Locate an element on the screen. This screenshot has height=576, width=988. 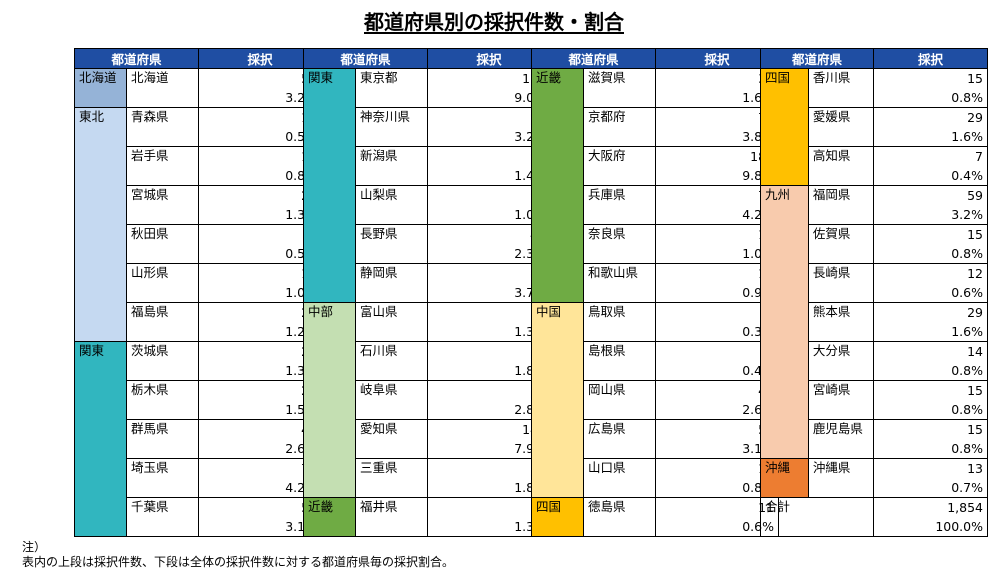
table-row: 高知県 7 0.4% is located at coordinates (874, 166).